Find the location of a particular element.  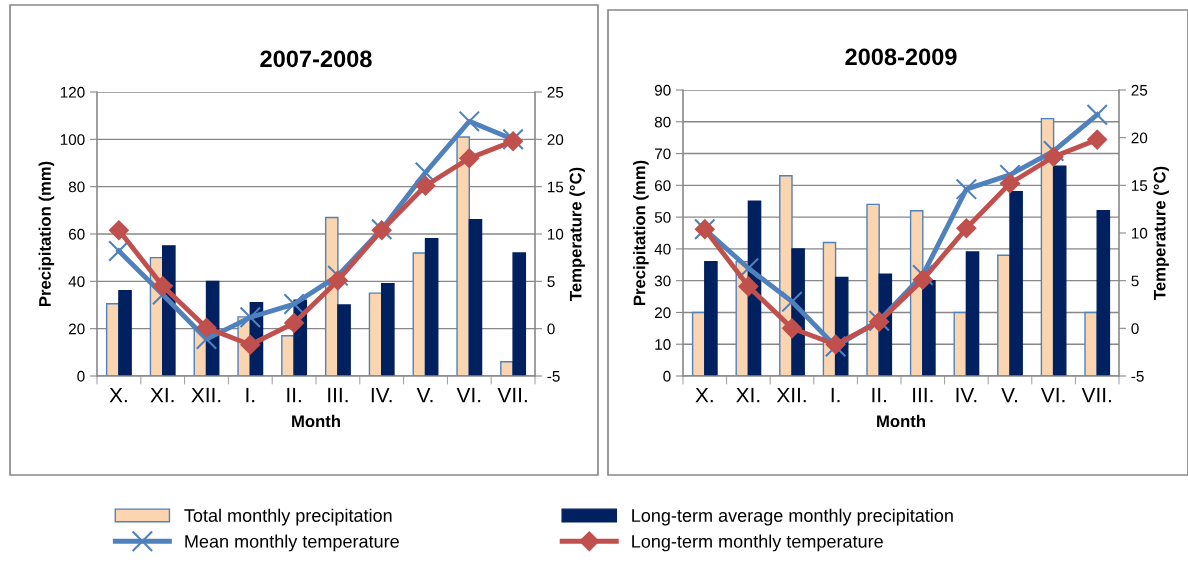

y-tick-label: 70 is located at coordinates (662, 154).